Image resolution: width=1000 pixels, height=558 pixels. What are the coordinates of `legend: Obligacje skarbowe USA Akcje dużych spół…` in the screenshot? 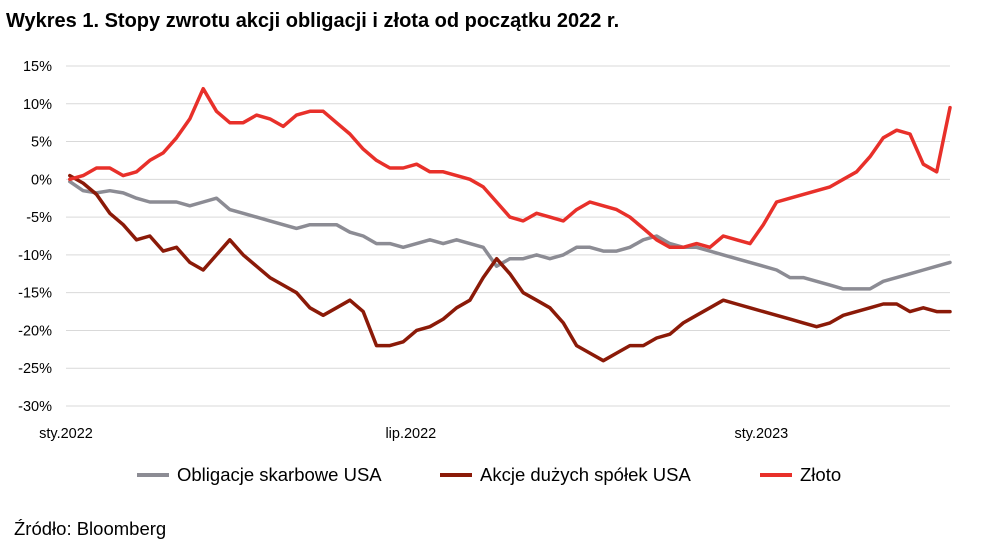 It's located at (500, 475).